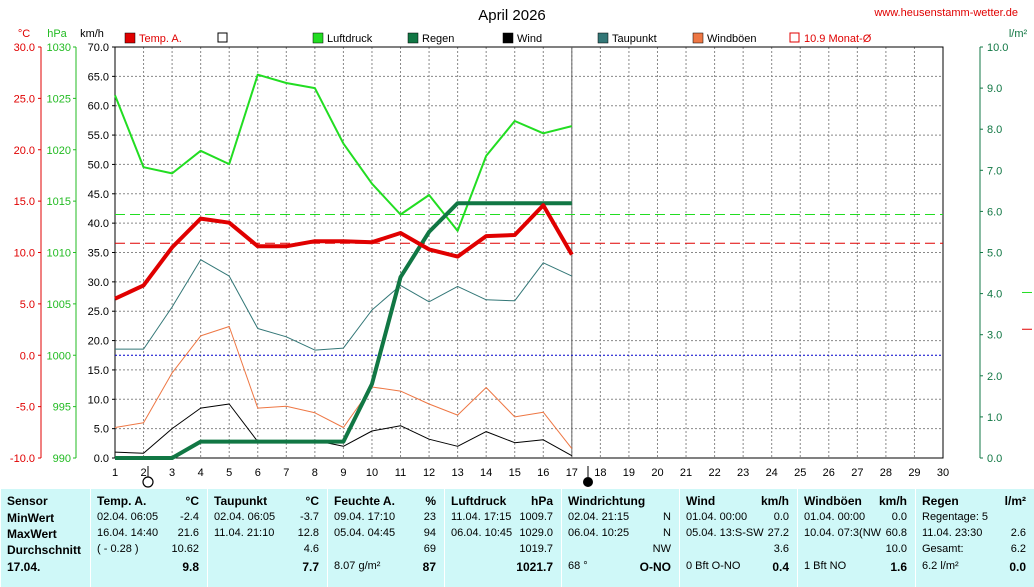 The width and height of the screenshot is (1034, 587). What do you see at coordinates (620, 502) in the screenshot?
I see `stats-header: Windrichtung` at bounding box center [620, 502].